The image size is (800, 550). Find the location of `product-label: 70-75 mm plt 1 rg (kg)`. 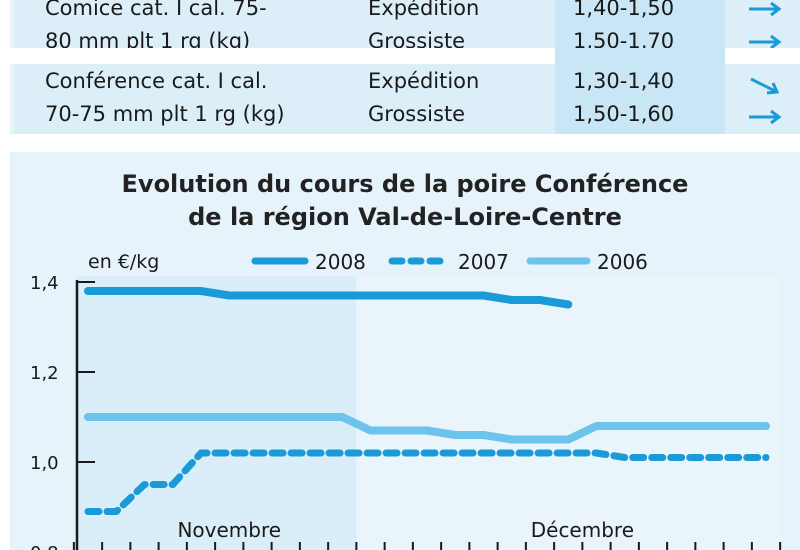

product-label: 70-75 mm plt 1 rg (kg) is located at coordinates (165, 114).